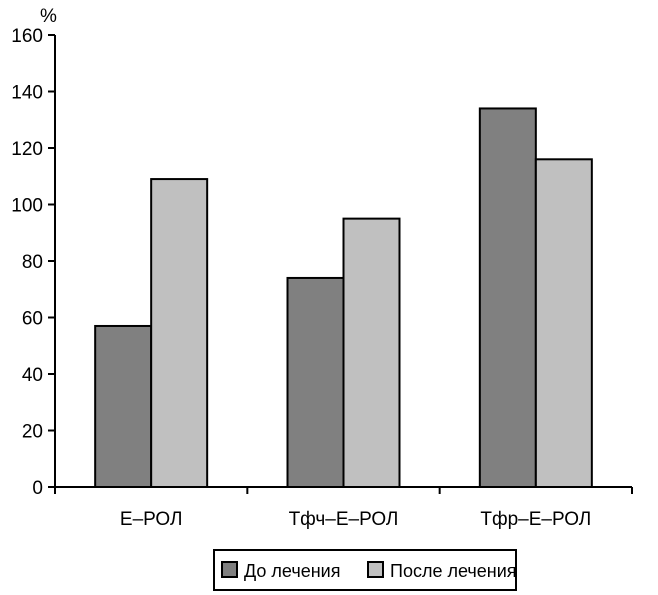 This screenshot has width=658, height=595. Describe the element at coordinates (32, 319) in the screenshot. I see `y-tick-label: 60` at that location.